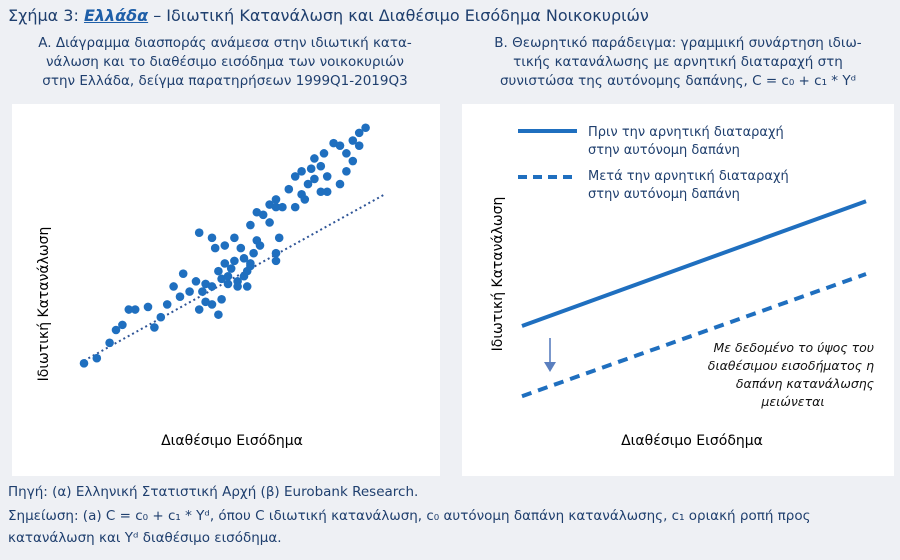 This screenshot has height=560, width=900. Describe the element at coordinates (550, 355) in the screenshot. I see `shift-arrow` at that location.